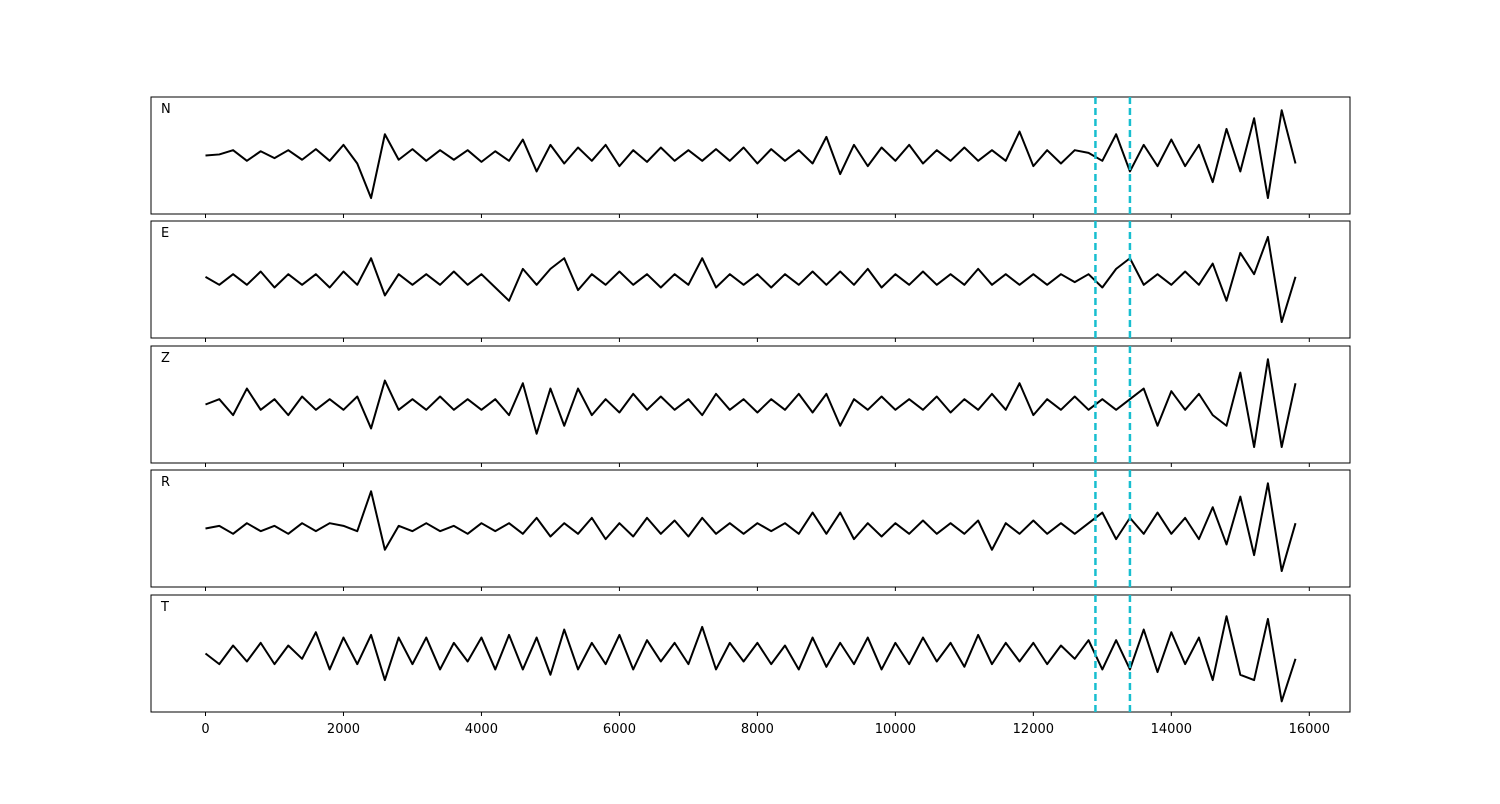 This screenshot has height=804, width=1500. Describe the element at coordinates (165, 482) in the screenshot. I see `panel-label: R` at that location.